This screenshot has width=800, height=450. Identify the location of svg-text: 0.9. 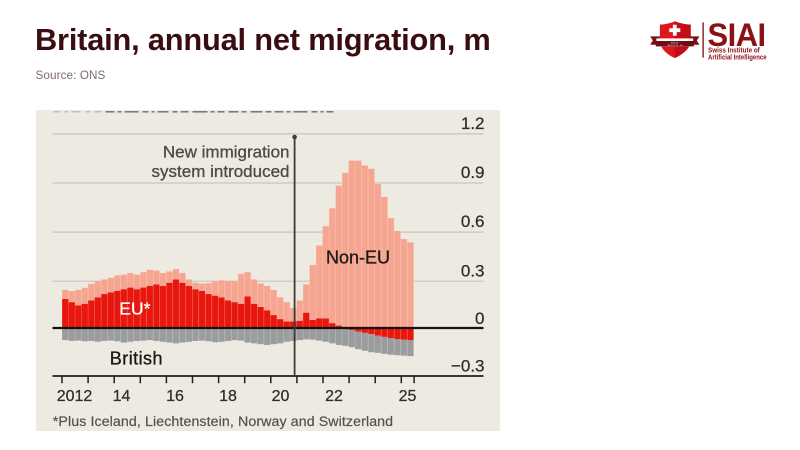
(472, 172).